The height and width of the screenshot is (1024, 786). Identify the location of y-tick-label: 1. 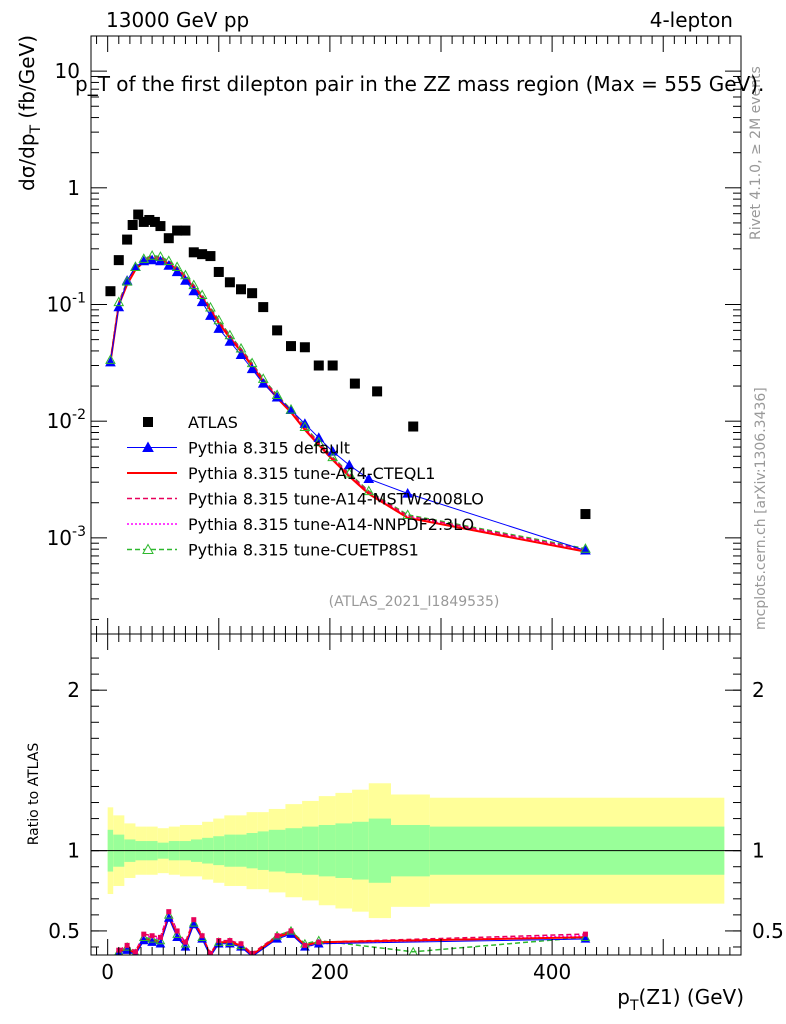
(73, 188).